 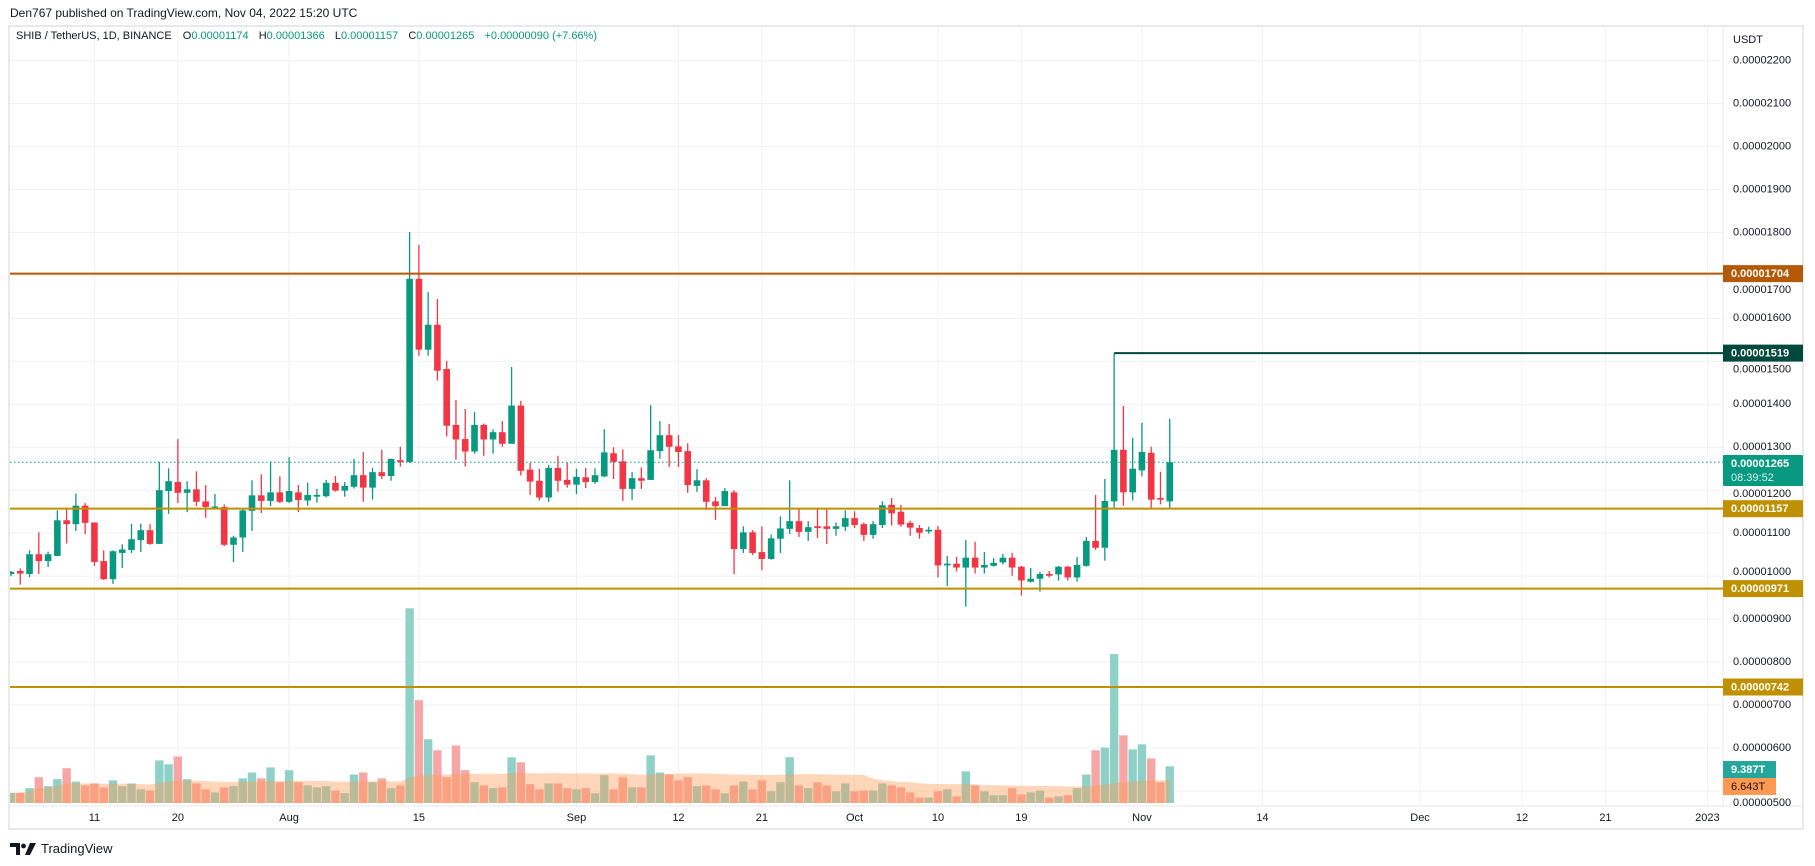 What do you see at coordinates (445, 36) in the screenshot?
I see `close-value: 0.00001265` at bounding box center [445, 36].